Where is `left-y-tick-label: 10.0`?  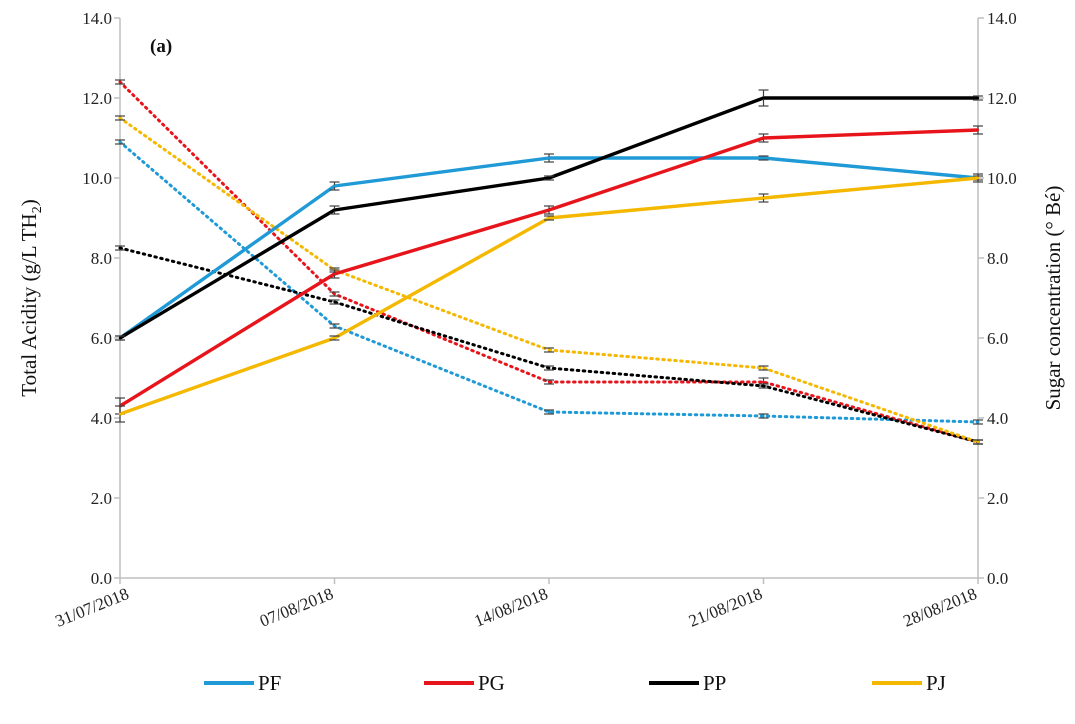
left-y-tick-label: 10.0 is located at coordinates (97, 178).